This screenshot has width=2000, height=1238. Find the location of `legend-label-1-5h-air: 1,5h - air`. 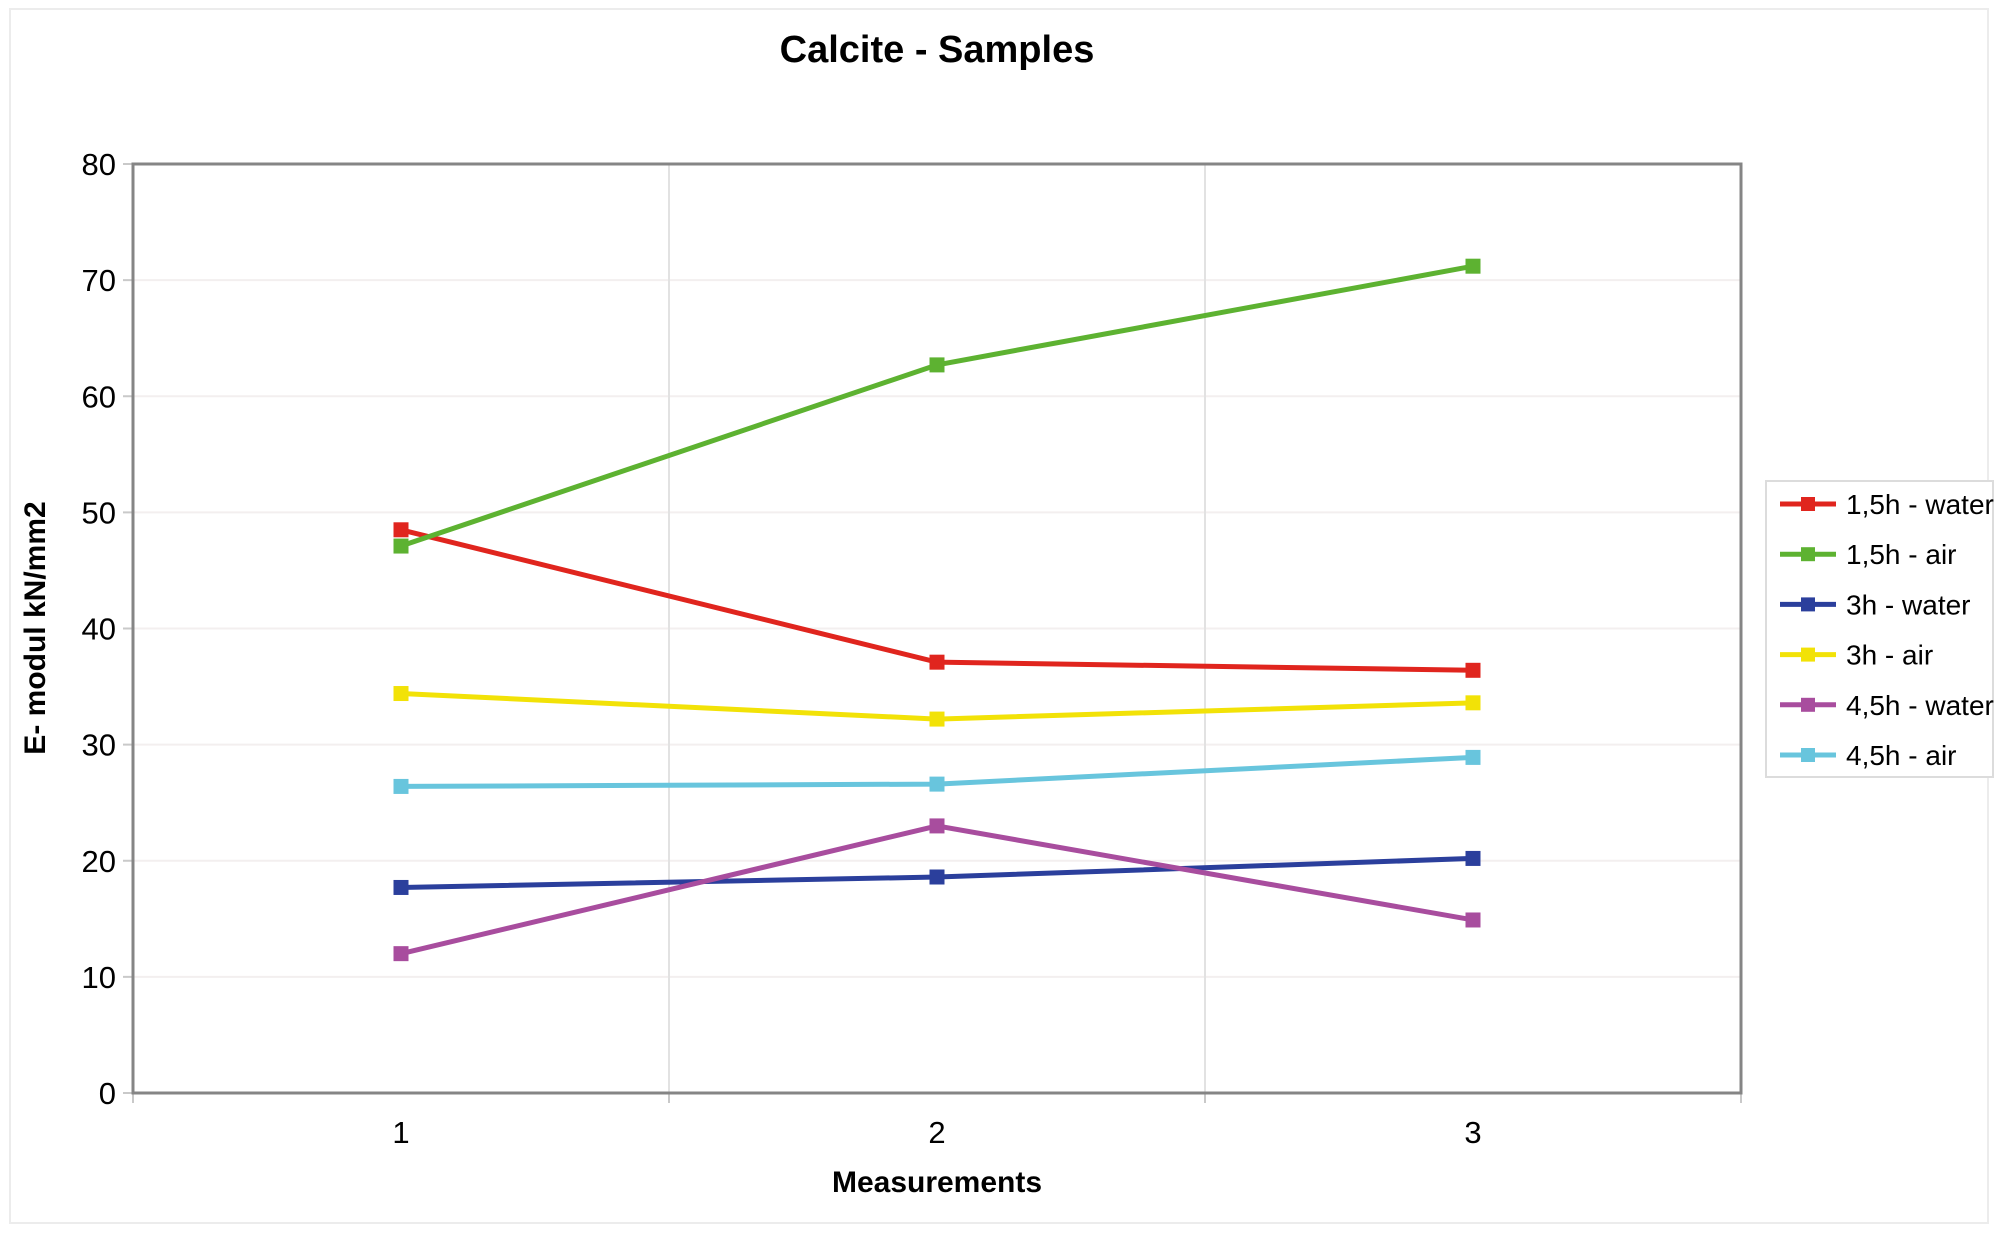

legend-label-1-5h-air: 1,5h - air is located at coordinates (1901, 554).